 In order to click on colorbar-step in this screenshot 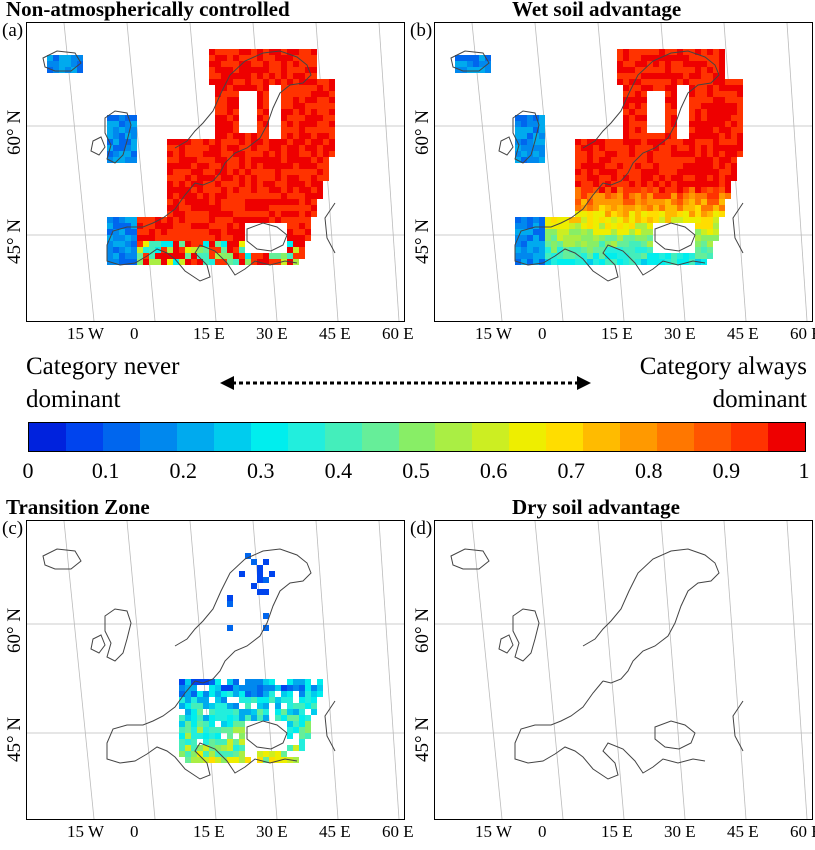, I will do `click(269, 437)`.